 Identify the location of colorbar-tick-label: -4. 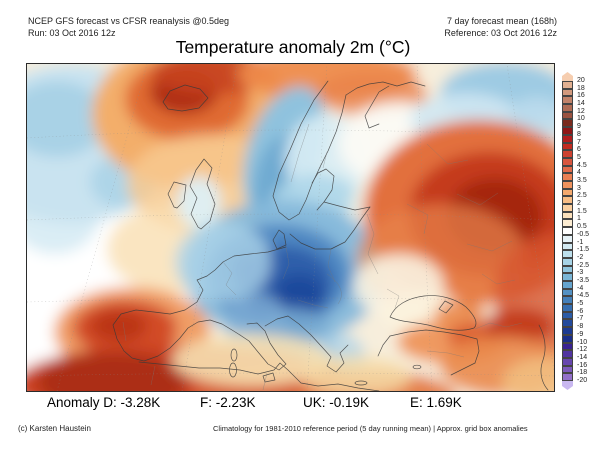
(580, 288).